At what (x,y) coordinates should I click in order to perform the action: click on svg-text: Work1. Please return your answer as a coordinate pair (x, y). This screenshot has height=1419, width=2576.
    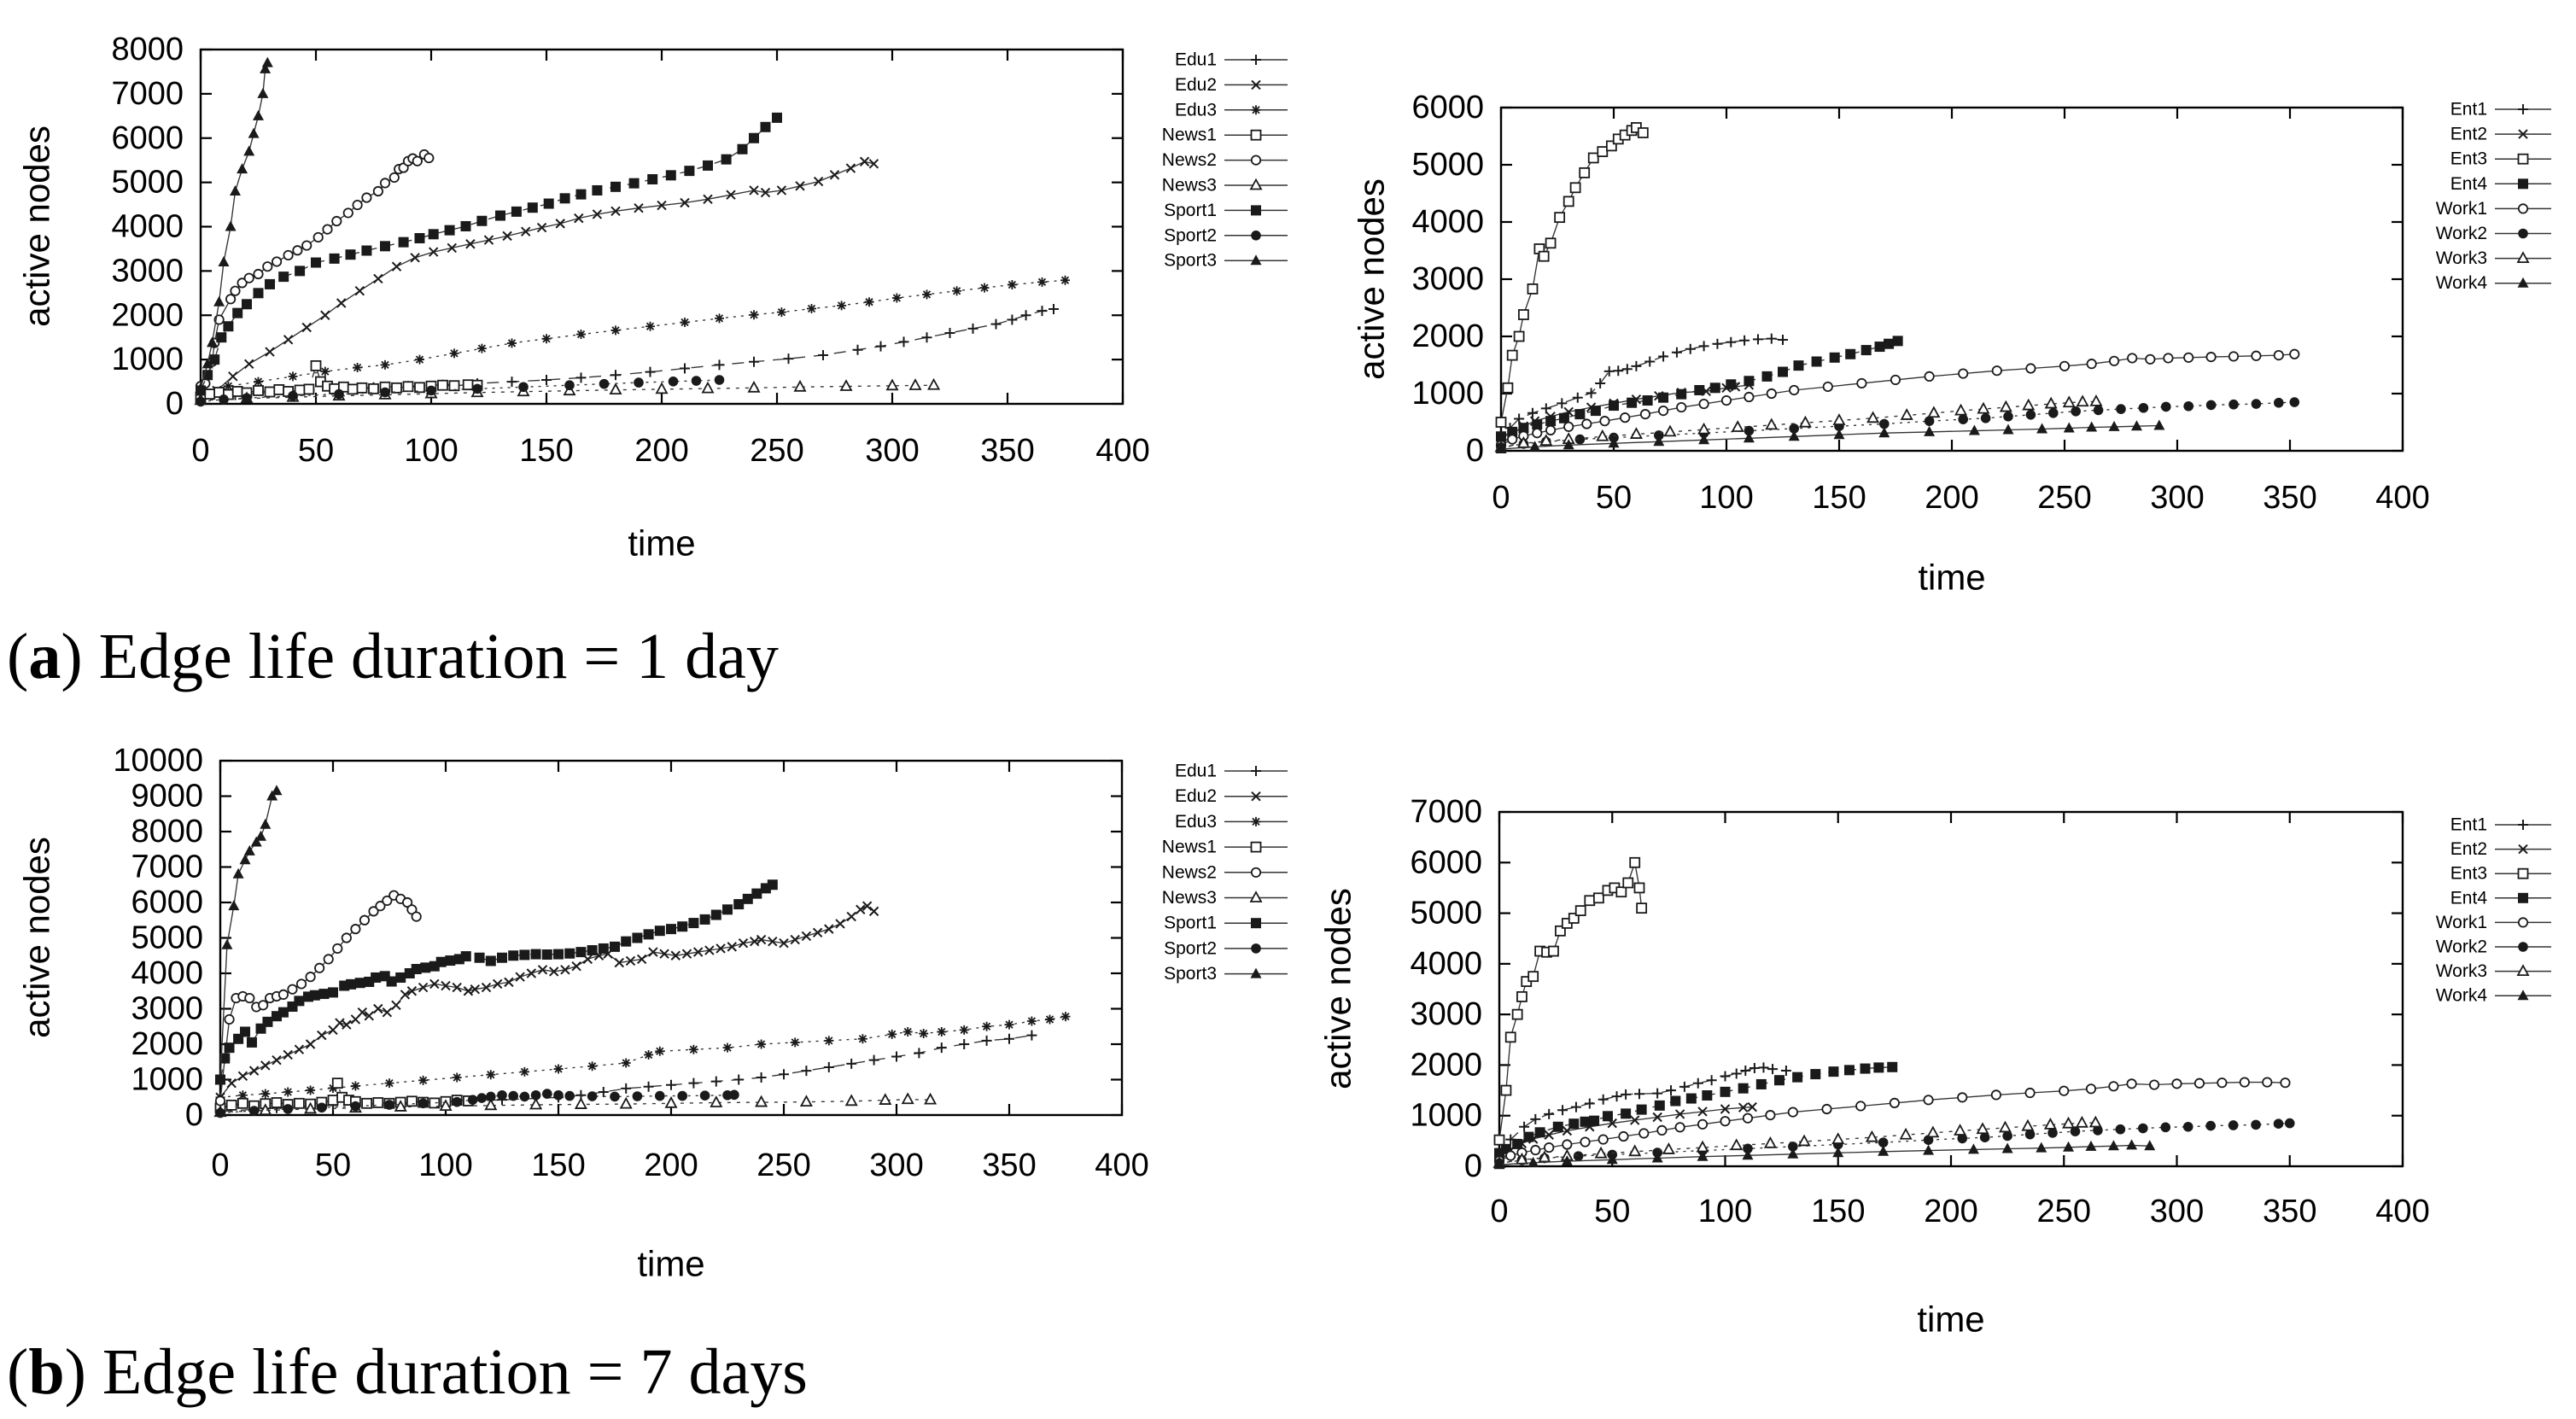
    Looking at the image, I should click on (2461, 922).